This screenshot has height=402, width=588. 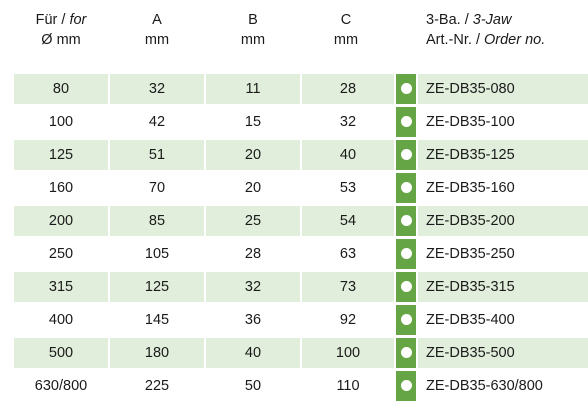 What do you see at coordinates (301, 286) in the screenshot?
I see `table-row: 315 125 32 73 ZE-DB35-315` at bounding box center [301, 286].